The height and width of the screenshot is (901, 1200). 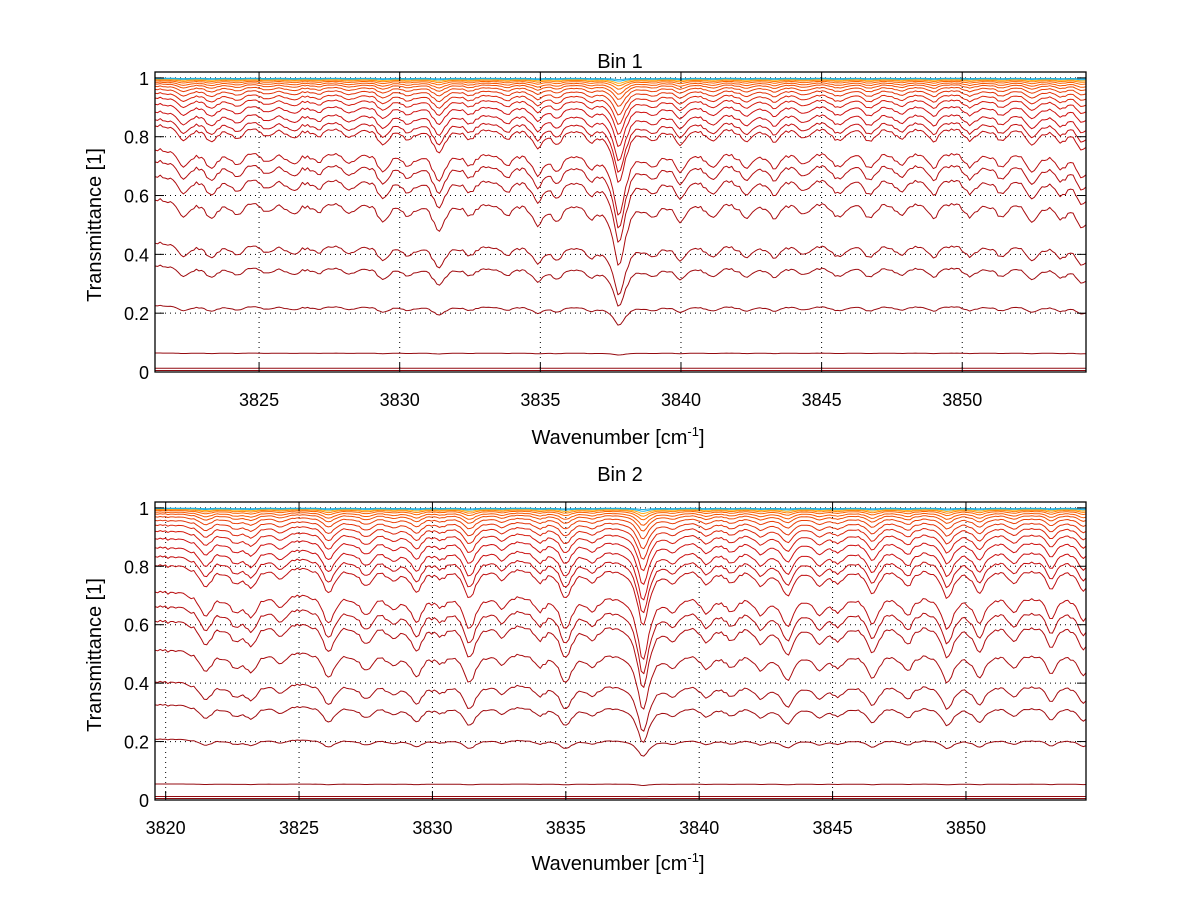 What do you see at coordinates (620, 62) in the screenshot?
I see `plot-title: Bin 1` at bounding box center [620, 62].